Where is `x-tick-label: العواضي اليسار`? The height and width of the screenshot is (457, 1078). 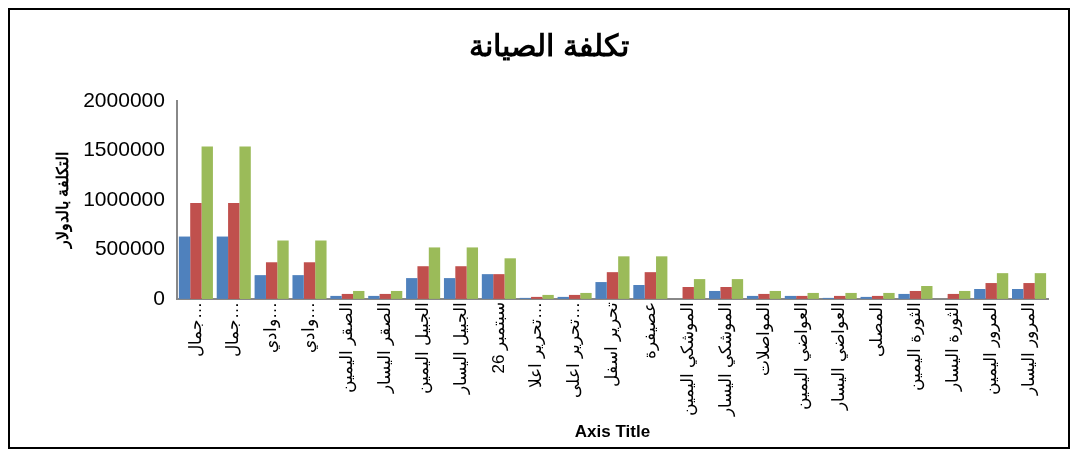 x-tick-label: العواضي اليسار is located at coordinates (839, 356).